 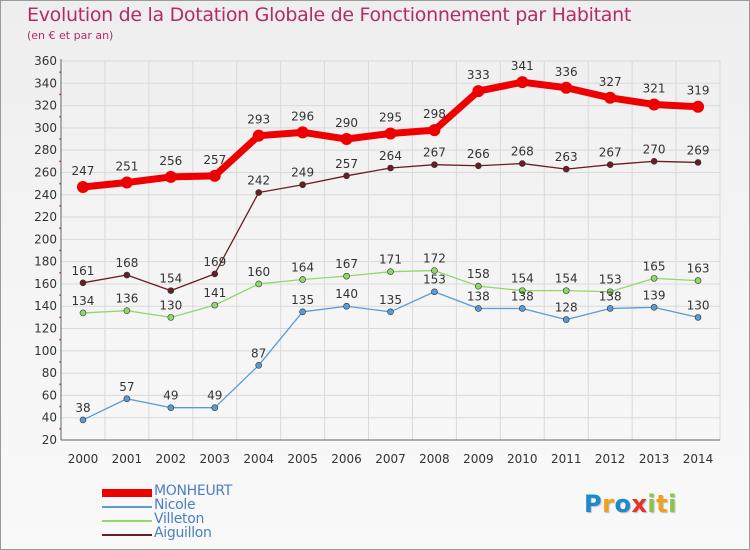 I want to click on y-tick-label: 160, so click(x=45, y=284).